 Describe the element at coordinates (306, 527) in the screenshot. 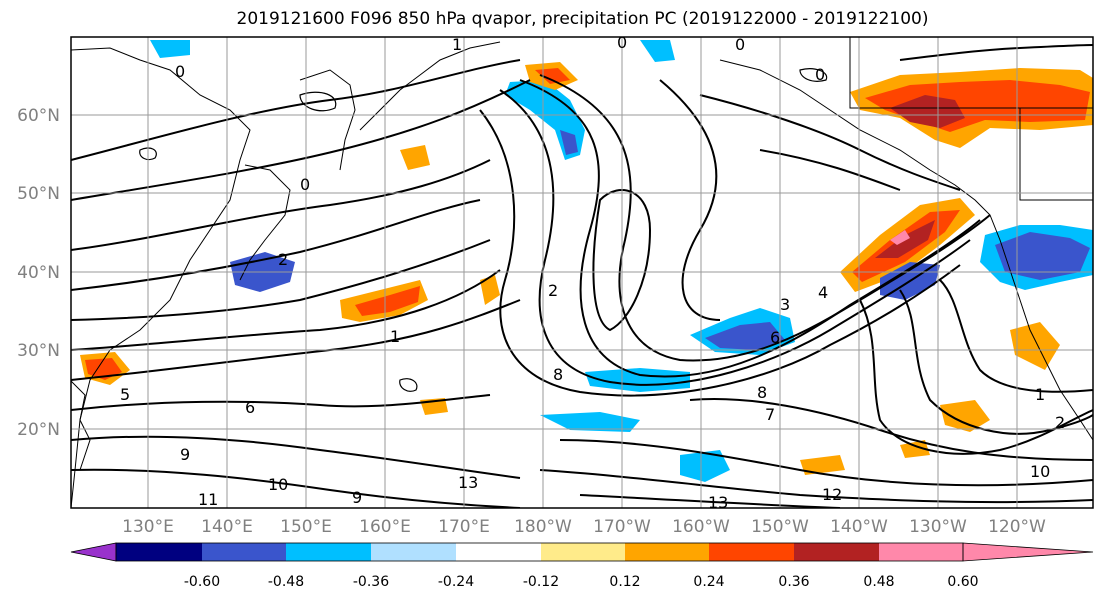

I see `lon-label: 150°E` at that location.